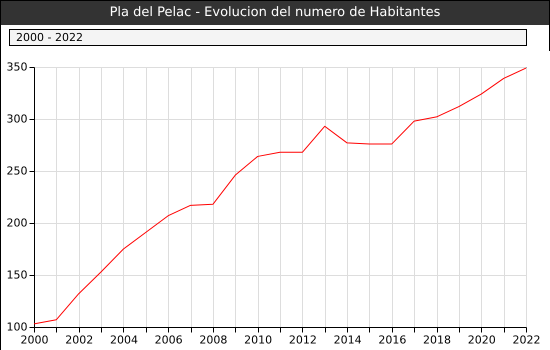 The image size is (550, 350). I want to click on x-tick-label: 2008, so click(213, 340).